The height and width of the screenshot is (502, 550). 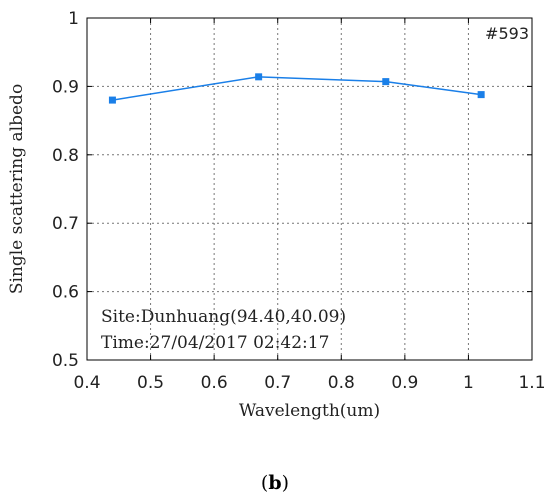 What do you see at coordinates (404, 383) in the screenshot?
I see `x-tick-label: 0.9` at bounding box center [404, 383].